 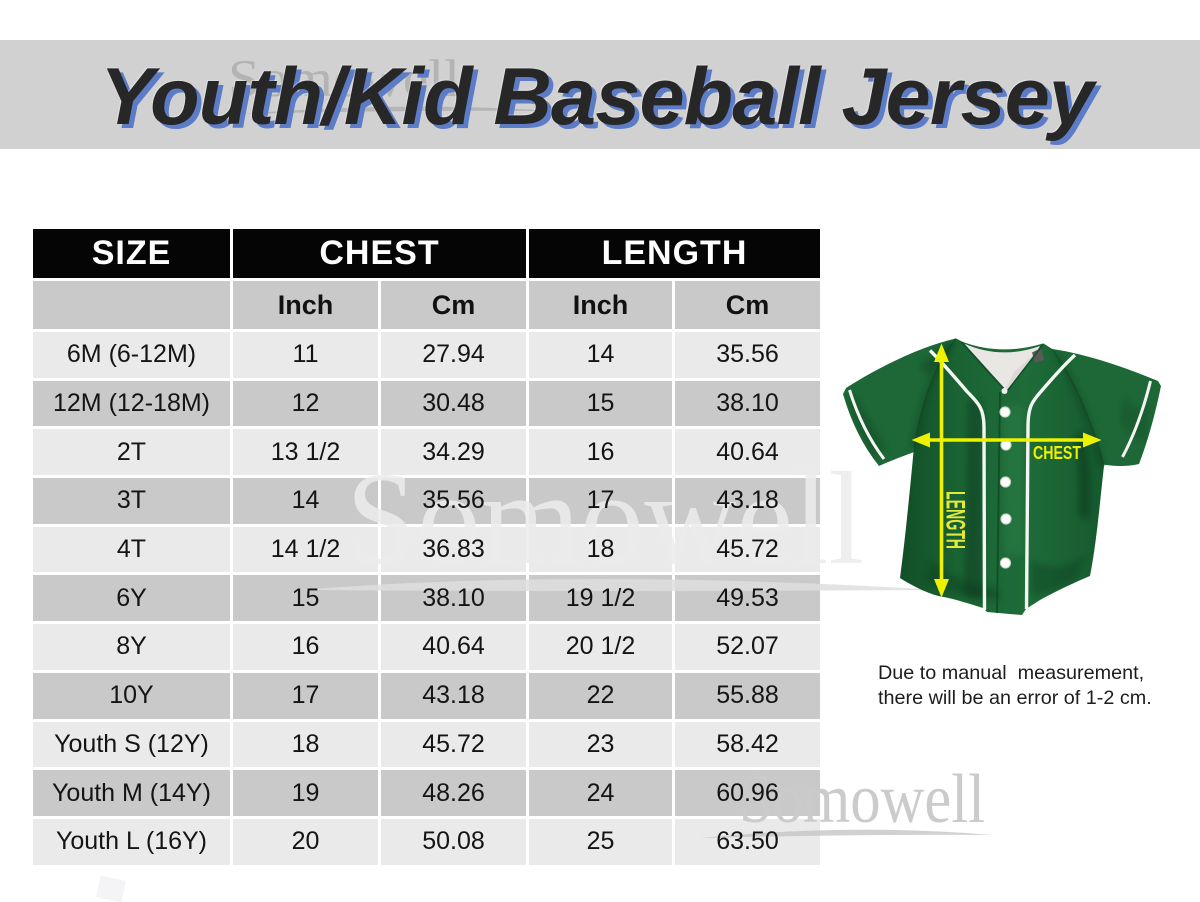 What do you see at coordinates (956, 520) in the screenshot?
I see `svg-text: LENGTH` at bounding box center [956, 520].